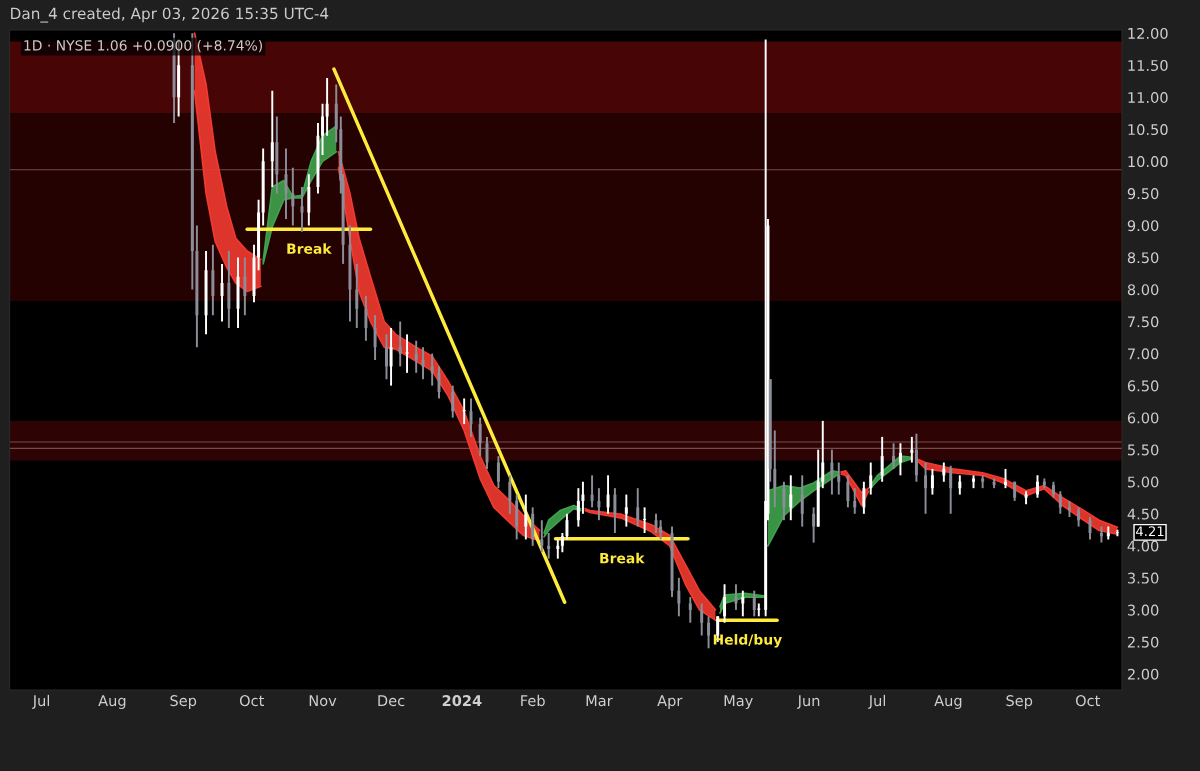 The width and height of the screenshot is (1200, 771). I want to click on y-tick-label: 6.50, so click(1143, 386).